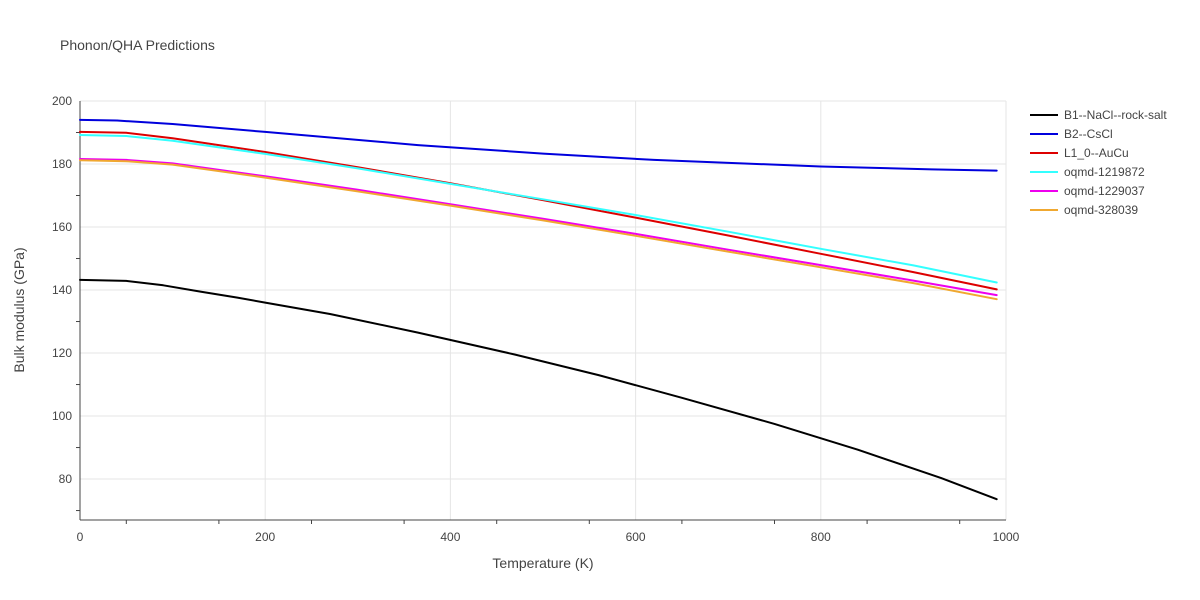 This screenshot has width=1200, height=600. I want to click on y-tick-label: 80, so click(66, 479).